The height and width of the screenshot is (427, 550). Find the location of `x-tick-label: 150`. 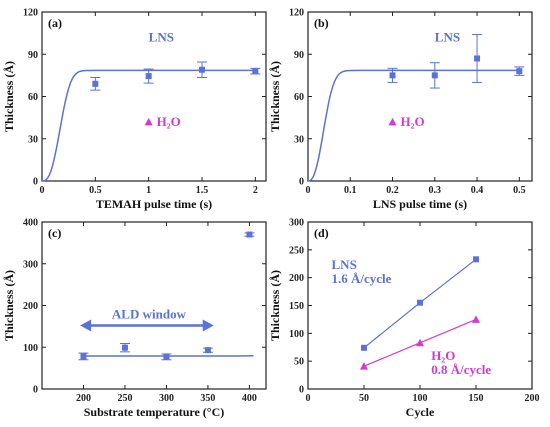

x-tick-label: 150 is located at coordinates (476, 398).